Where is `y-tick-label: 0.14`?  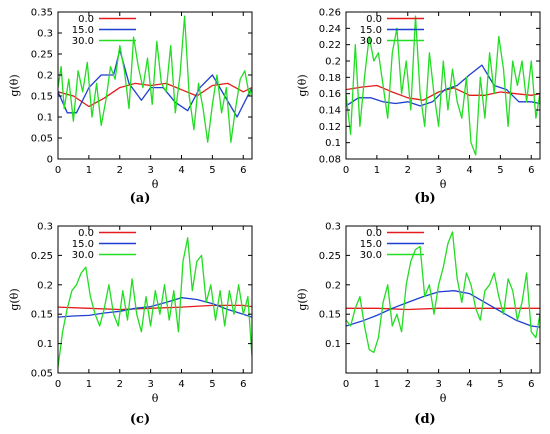 y-tick-label: 0.14 is located at coordinates (330, 111).